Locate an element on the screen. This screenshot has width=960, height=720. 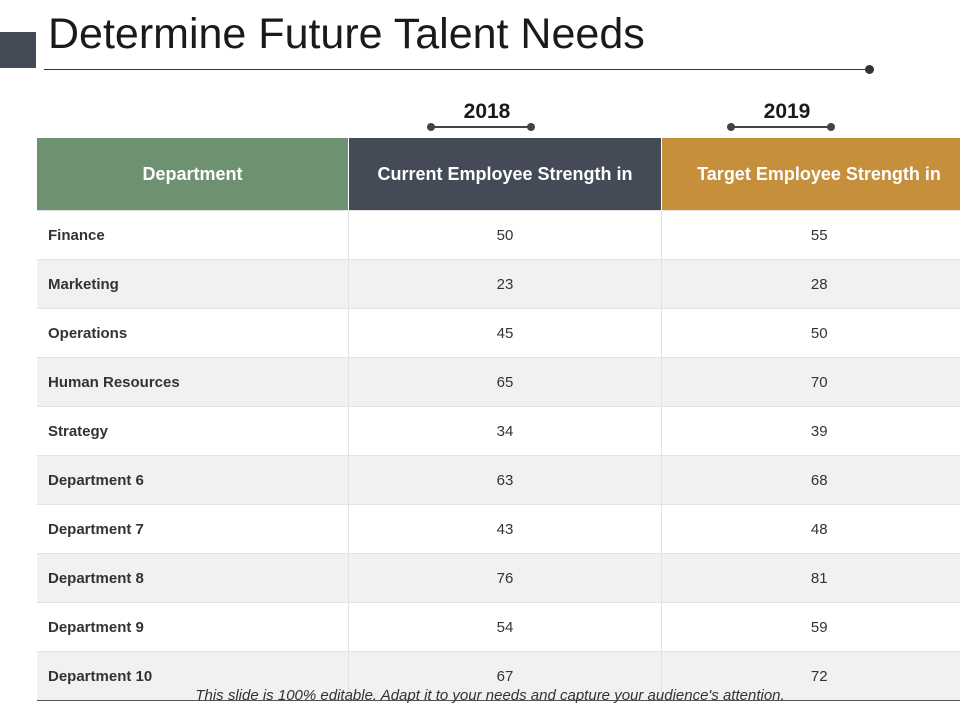
target-strength-cell: 72 is located at coordinates (810, 676).